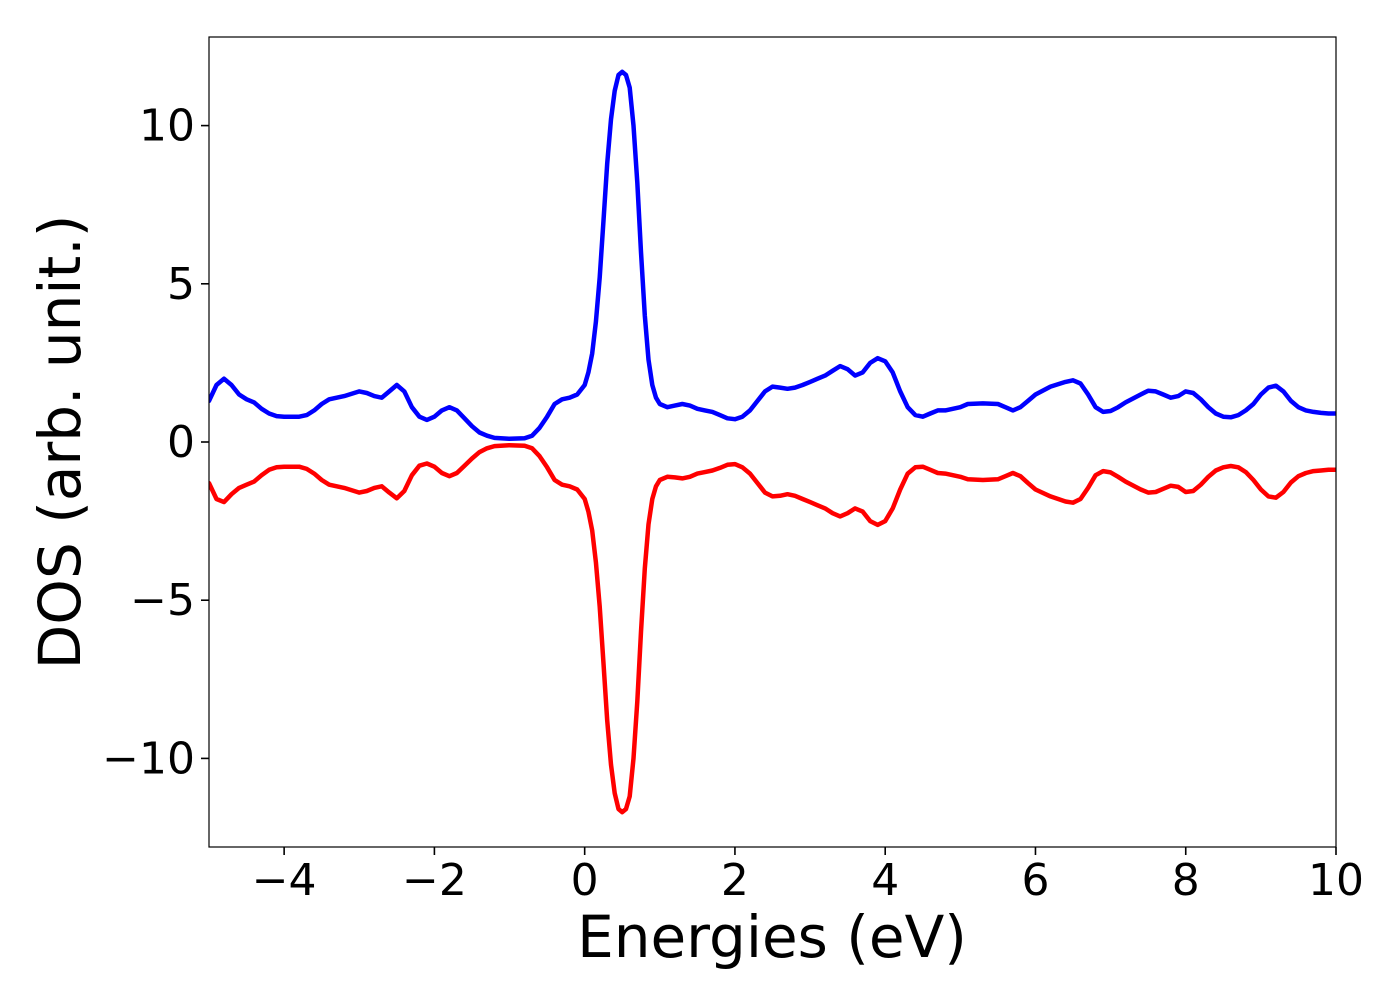  Describe the element at coordinates (60, 442) in the screenshot. I see `y-axis-label: DOS (arb. unit.)` at that location.